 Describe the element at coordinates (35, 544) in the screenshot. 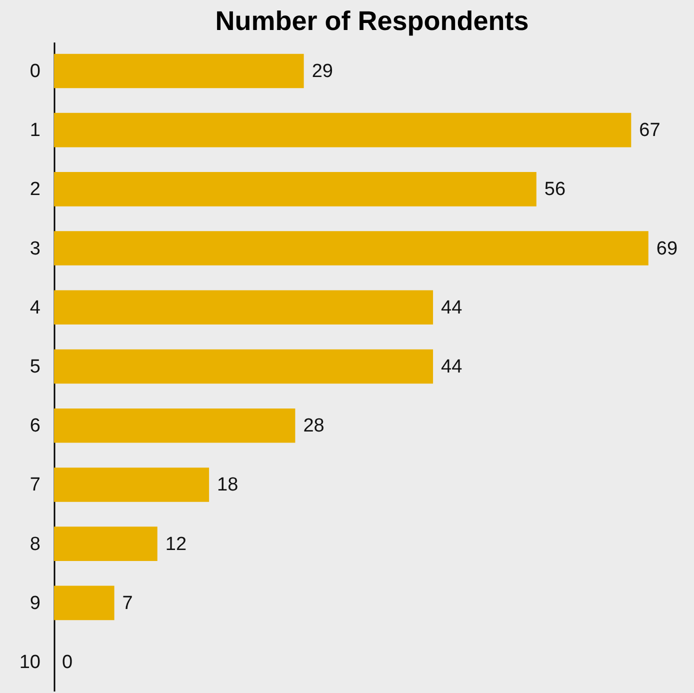

I see `y-tick-label: 8` at that location.